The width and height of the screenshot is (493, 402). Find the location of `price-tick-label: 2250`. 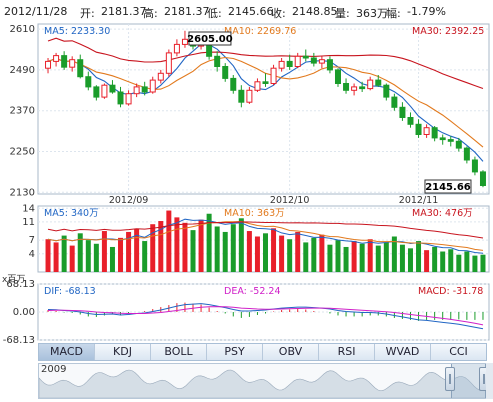

price-tick-label: 2250 is located at coordinates (22, 152).